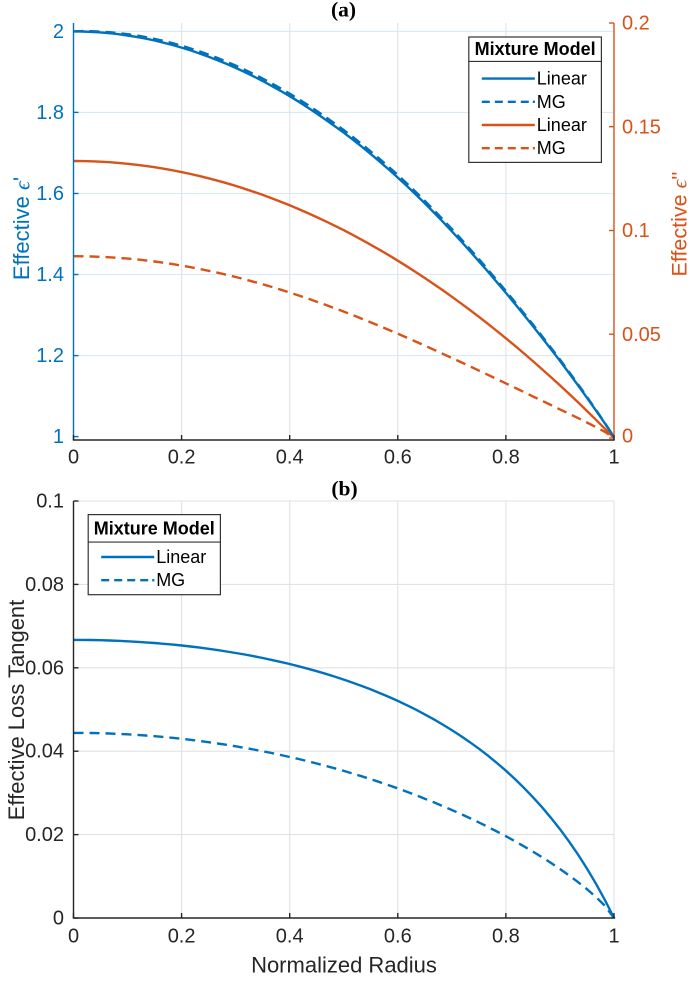 The image size is (690, 981). I want to click on svg-text: 0.02, so click(44, 835).